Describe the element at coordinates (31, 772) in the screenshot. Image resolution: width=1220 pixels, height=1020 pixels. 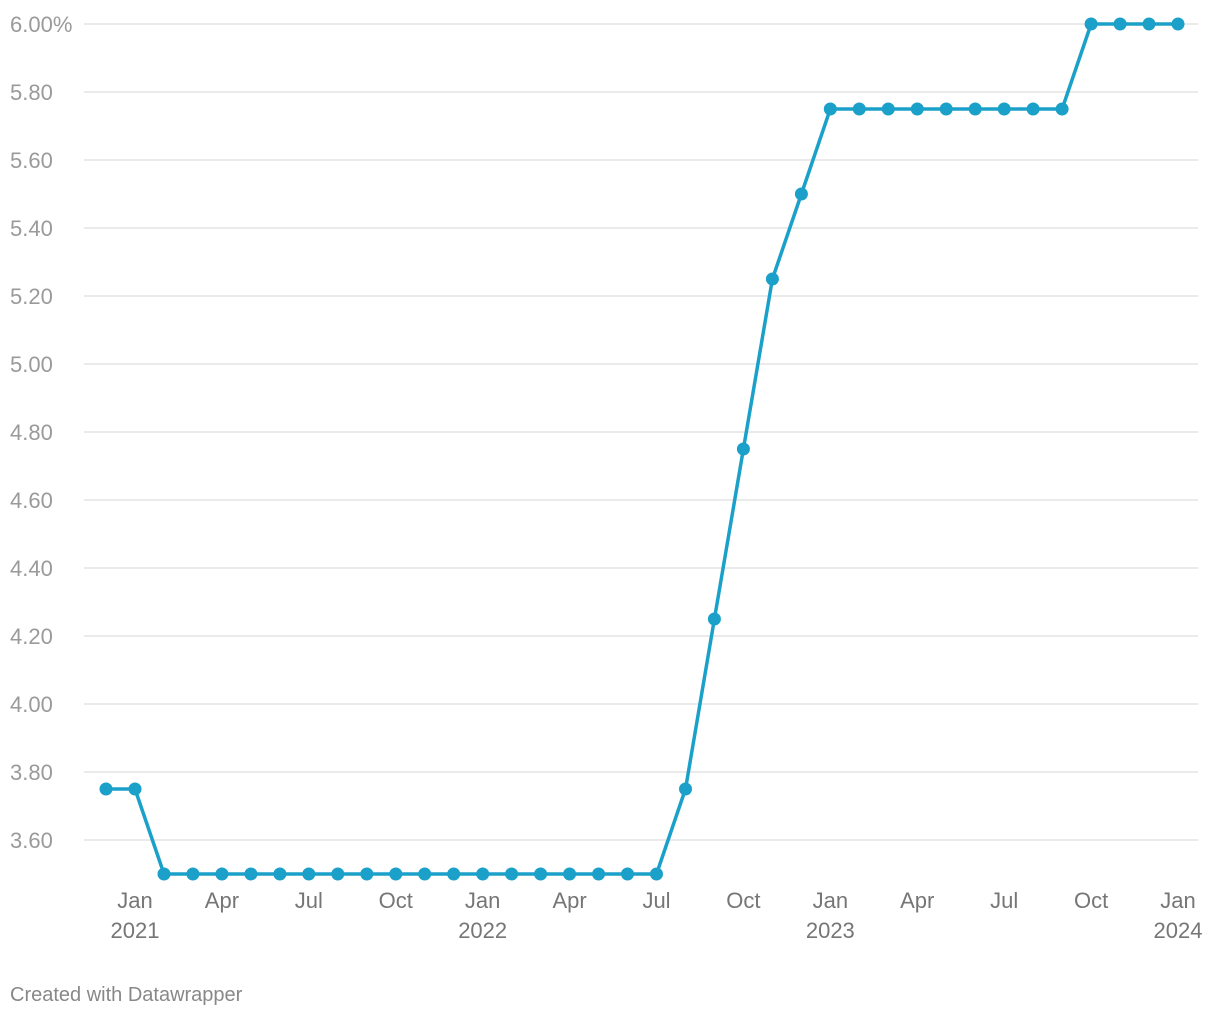
I see `y-tick-label: 3.80` at that location.